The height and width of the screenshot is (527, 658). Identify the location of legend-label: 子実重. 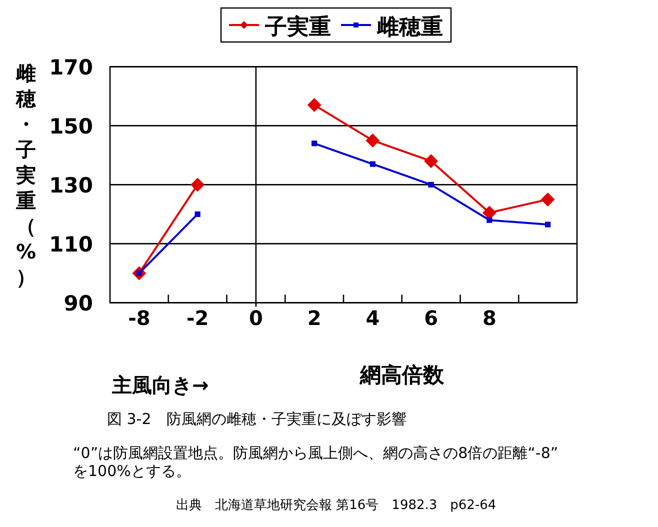
(297, 27).